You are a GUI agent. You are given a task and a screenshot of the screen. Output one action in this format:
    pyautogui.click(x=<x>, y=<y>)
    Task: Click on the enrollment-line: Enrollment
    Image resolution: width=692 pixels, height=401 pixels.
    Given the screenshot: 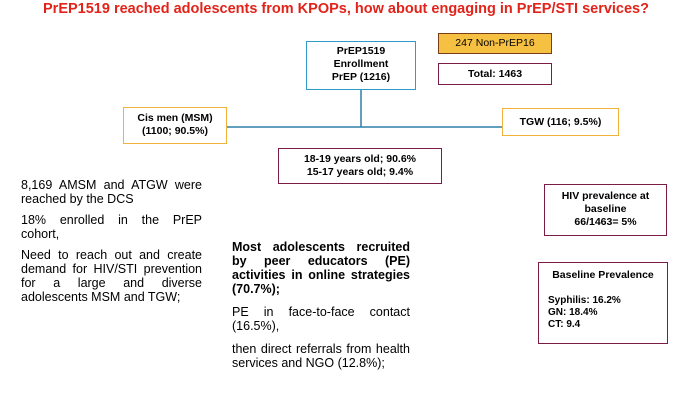 What is the action you would take?
    pyautogui.click(x=361, y=64)
    